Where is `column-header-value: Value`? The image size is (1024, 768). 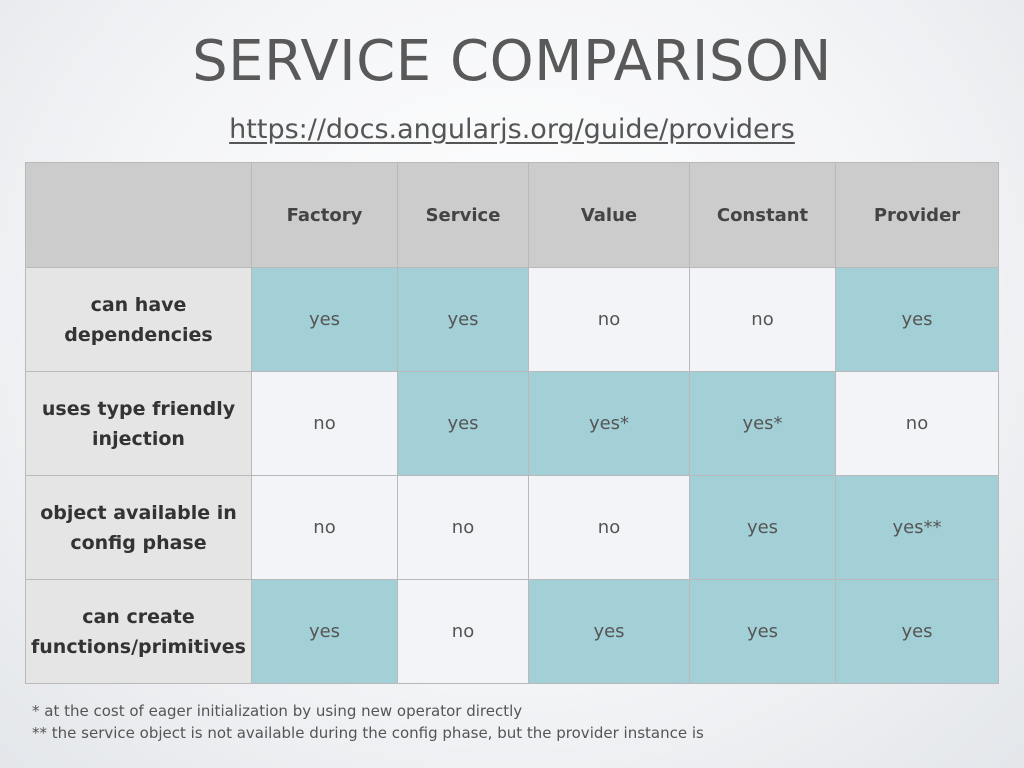
column-header-value: Value is located at coordinates (609, 215).